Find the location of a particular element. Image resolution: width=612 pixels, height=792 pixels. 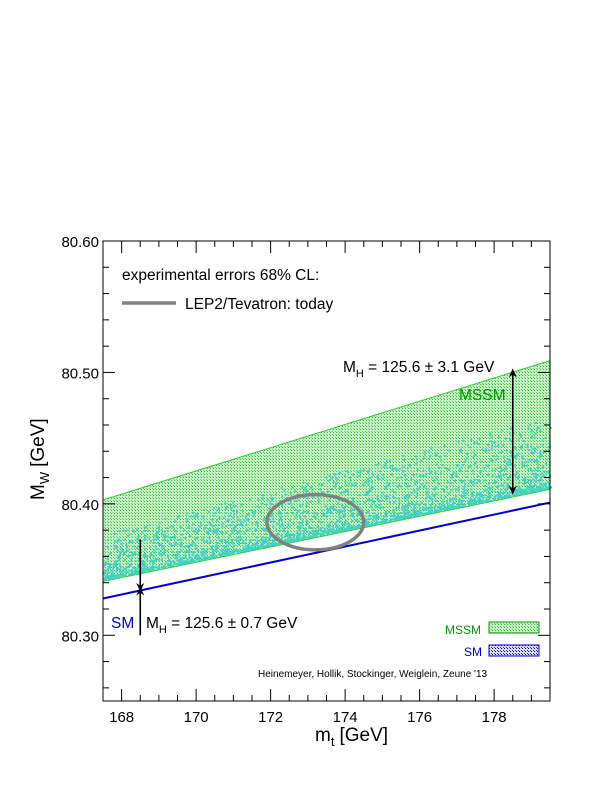

x-tick-label: 168 is located at coordinates (121, 717).